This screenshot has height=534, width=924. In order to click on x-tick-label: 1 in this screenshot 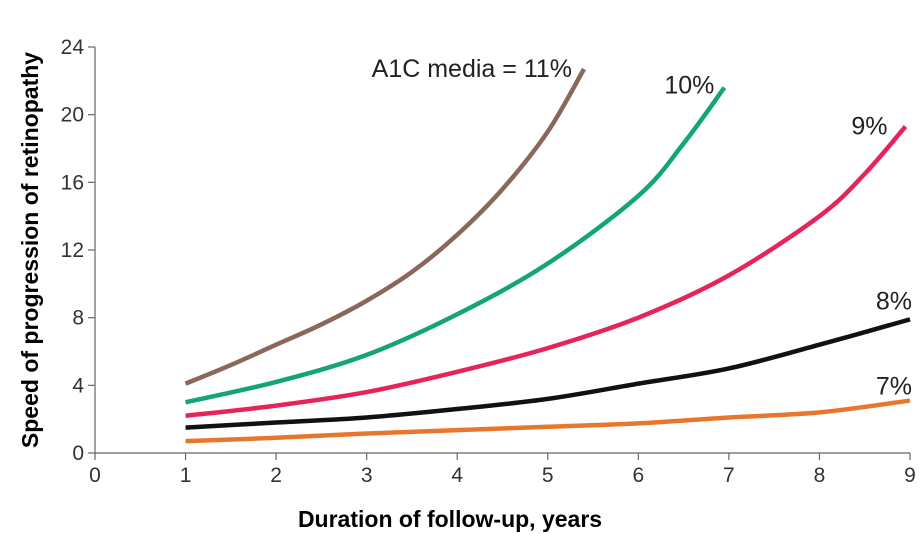, I will do `click(186, 475)`.